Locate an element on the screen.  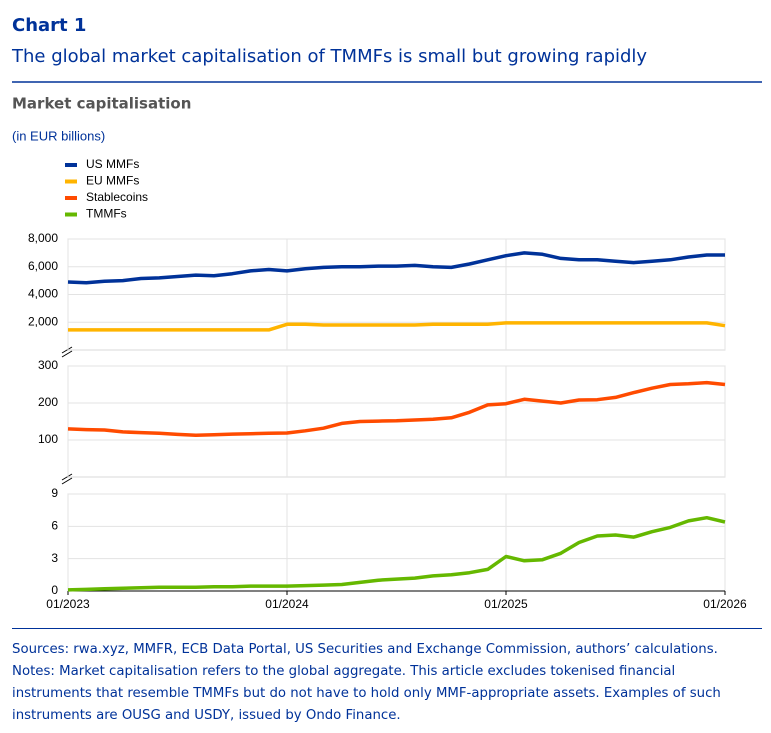
y-tick-label: 0 is located at coordinates (54, 590).